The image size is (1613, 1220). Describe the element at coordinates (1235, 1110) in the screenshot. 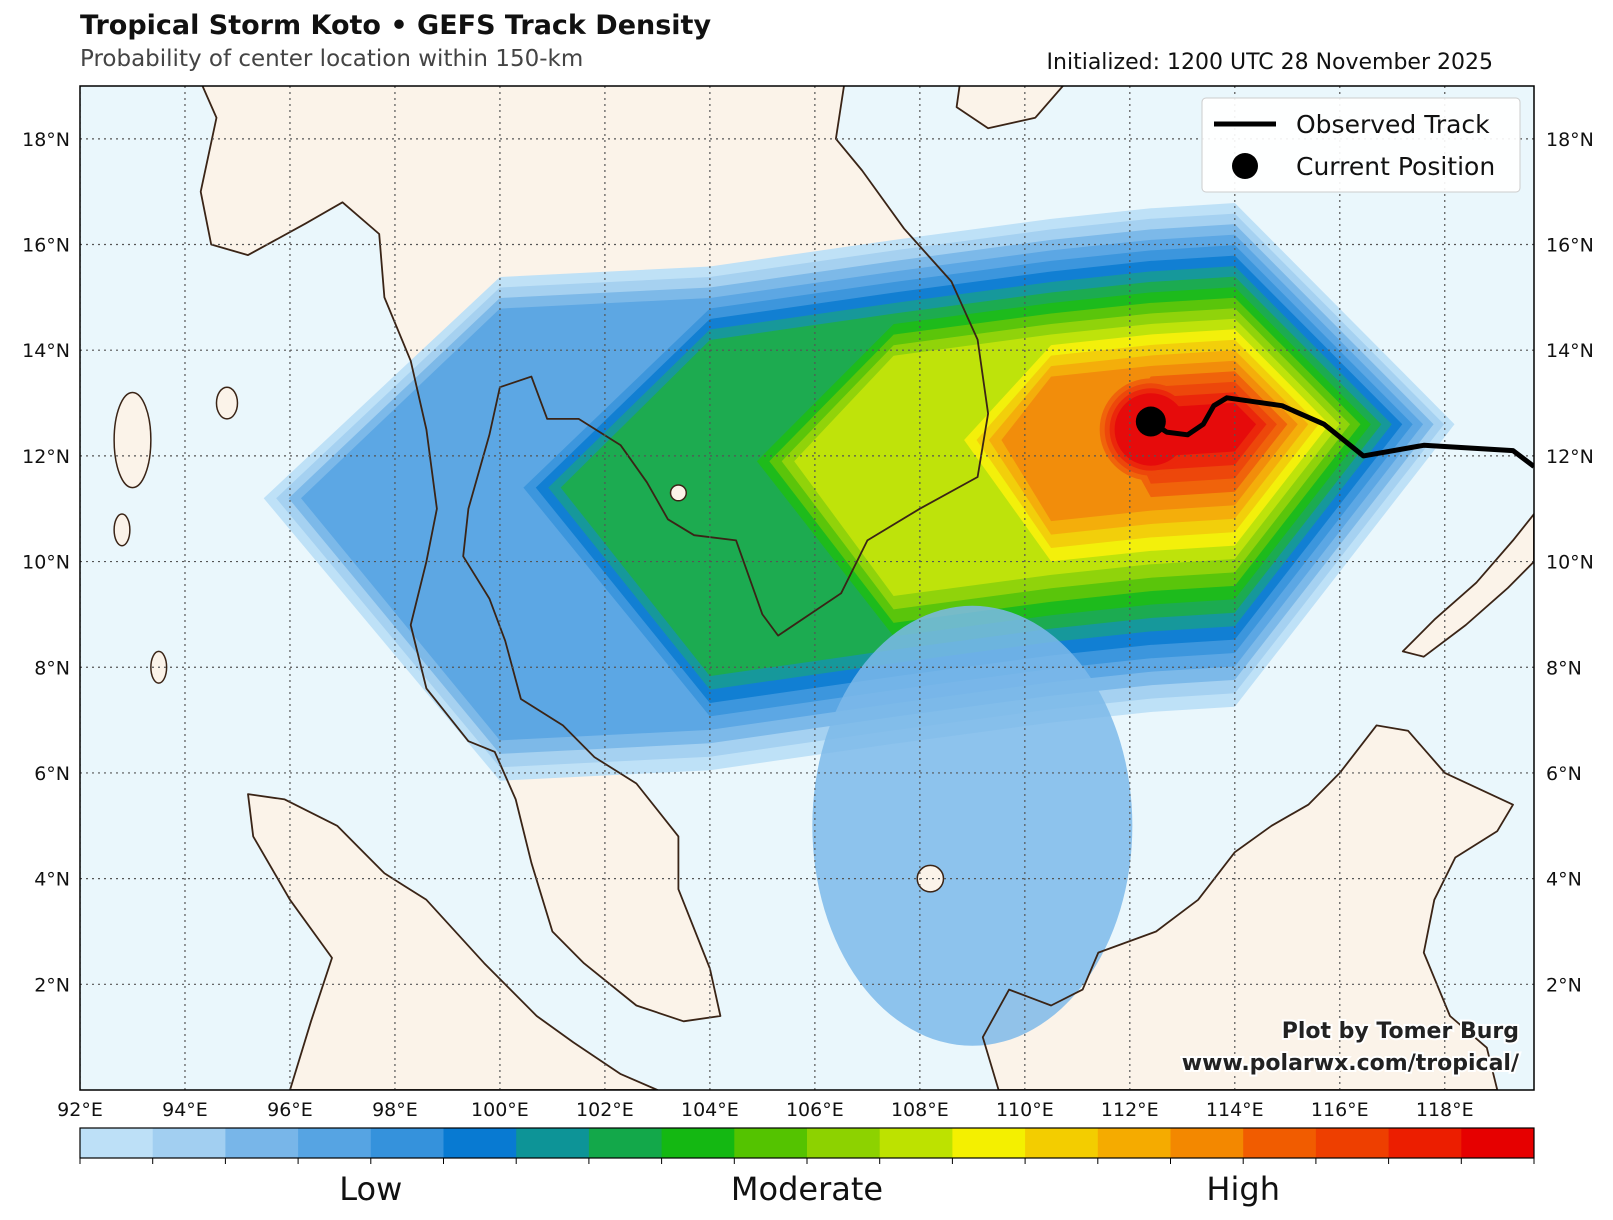

I see `lon-label: 114°E` at that location.